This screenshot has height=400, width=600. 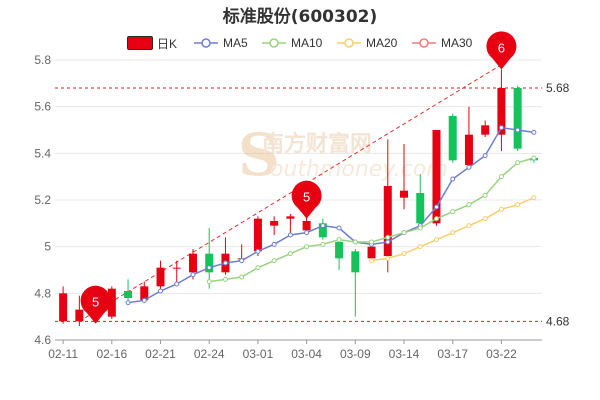 What do you see at coordinates (47, 247) in the screenshot?
I see `y-tick-label: 5` at bounding box center [47, 247].